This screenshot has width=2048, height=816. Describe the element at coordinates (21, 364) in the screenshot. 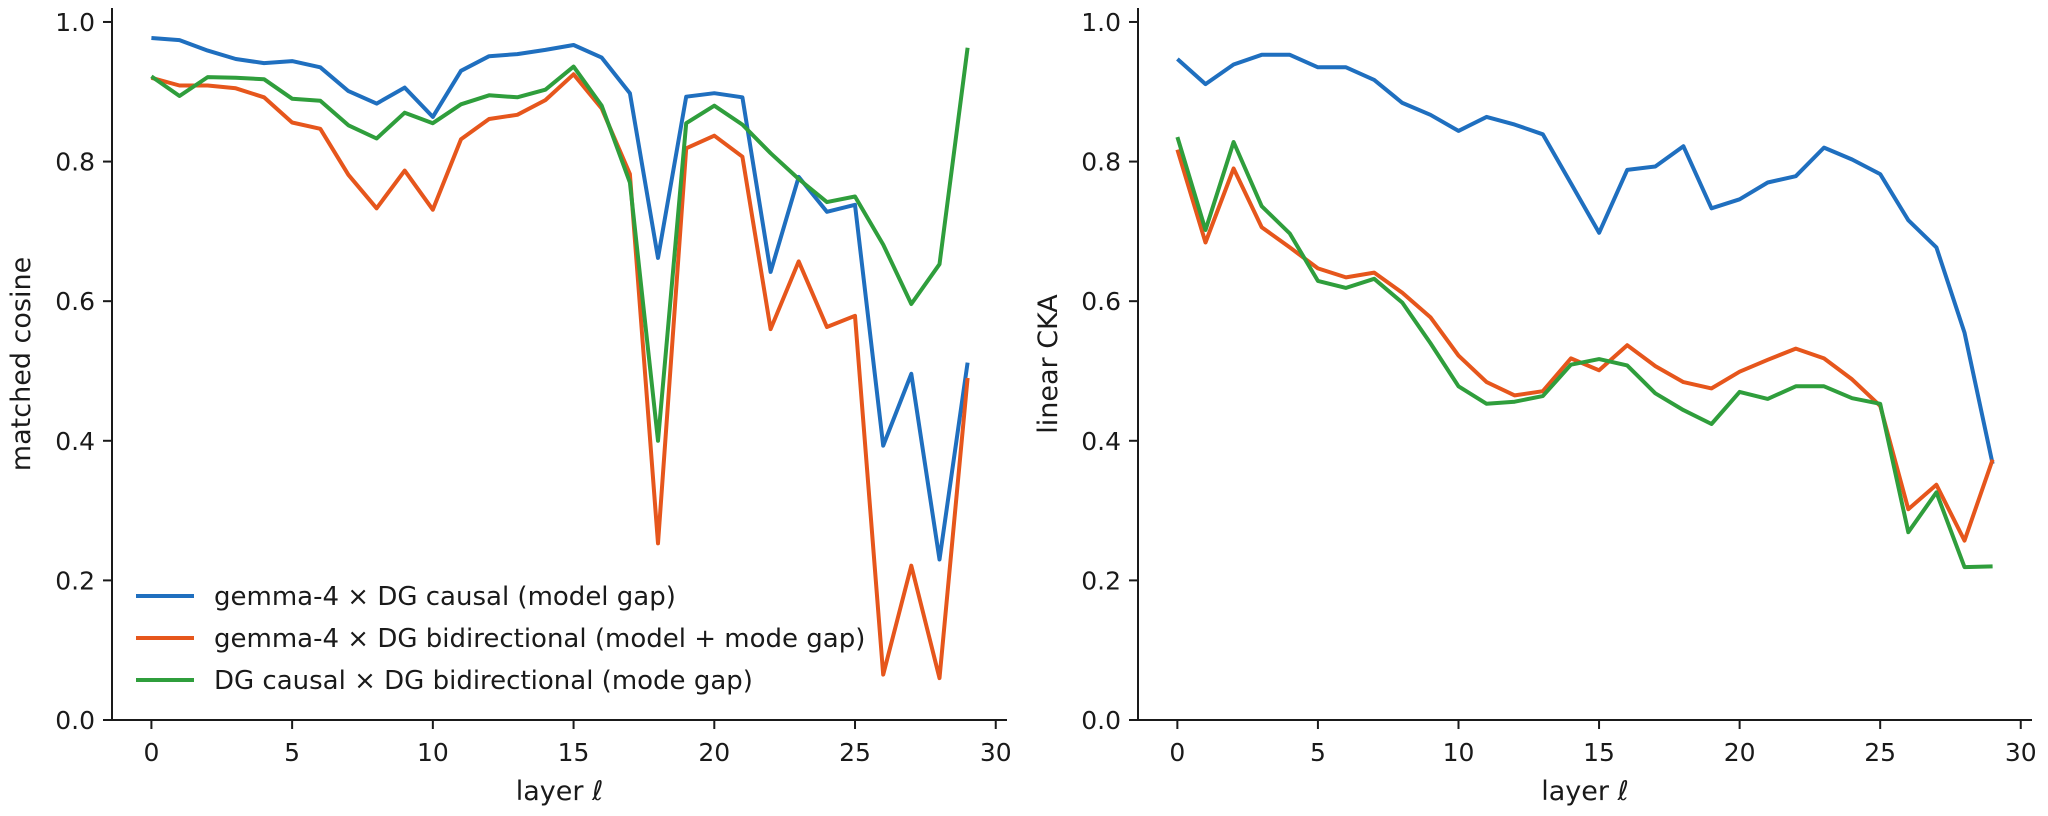

I see `y-axis-title: matched cosine` at that location.